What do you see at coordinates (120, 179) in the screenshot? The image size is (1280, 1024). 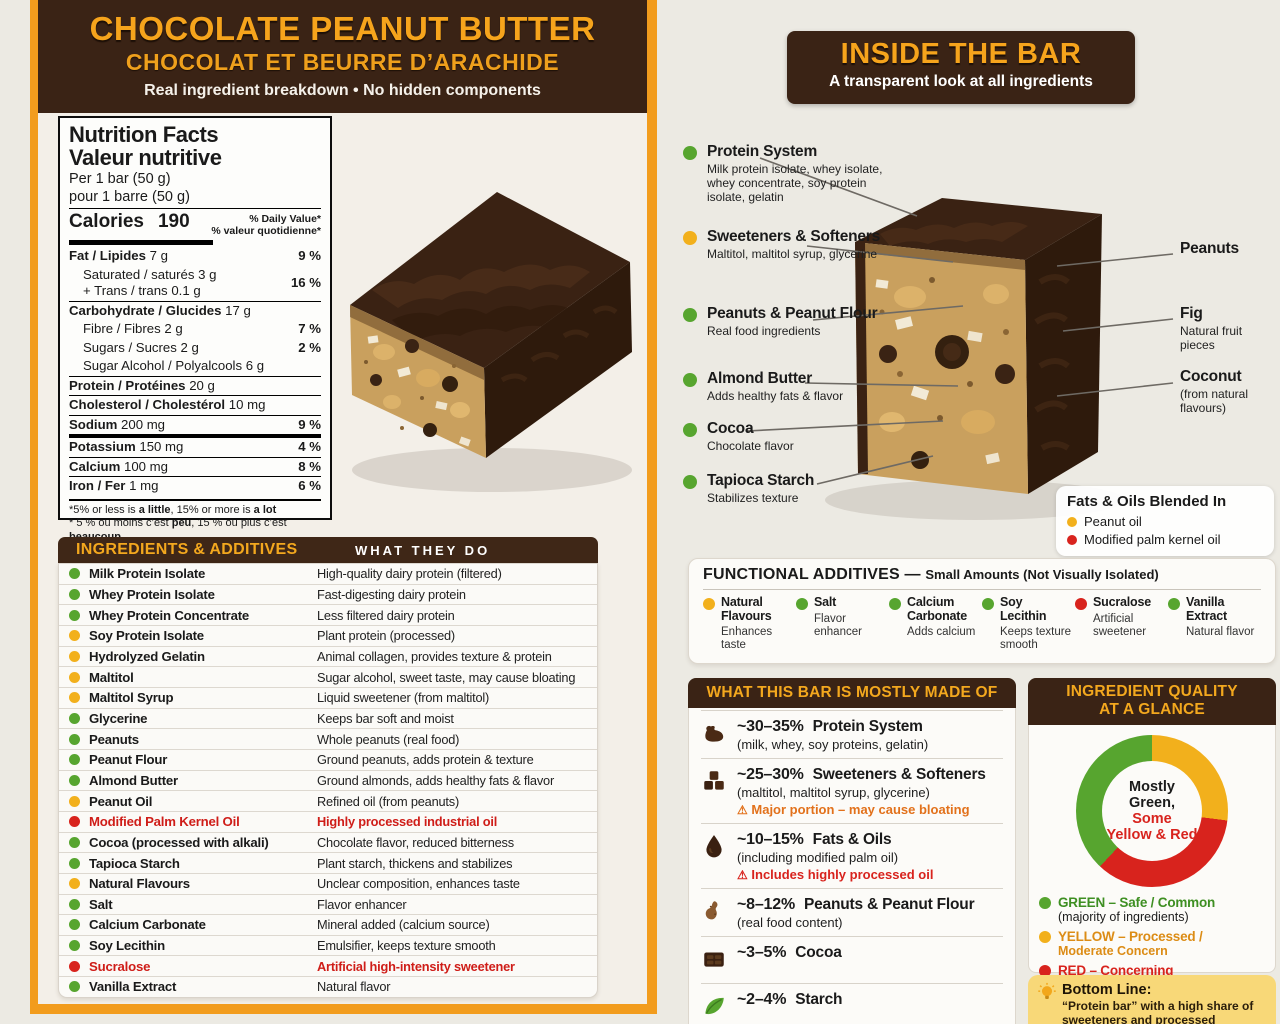 I see `serving-size-en: Per 1 bar (50 g)` at bounding box center [120, 179].